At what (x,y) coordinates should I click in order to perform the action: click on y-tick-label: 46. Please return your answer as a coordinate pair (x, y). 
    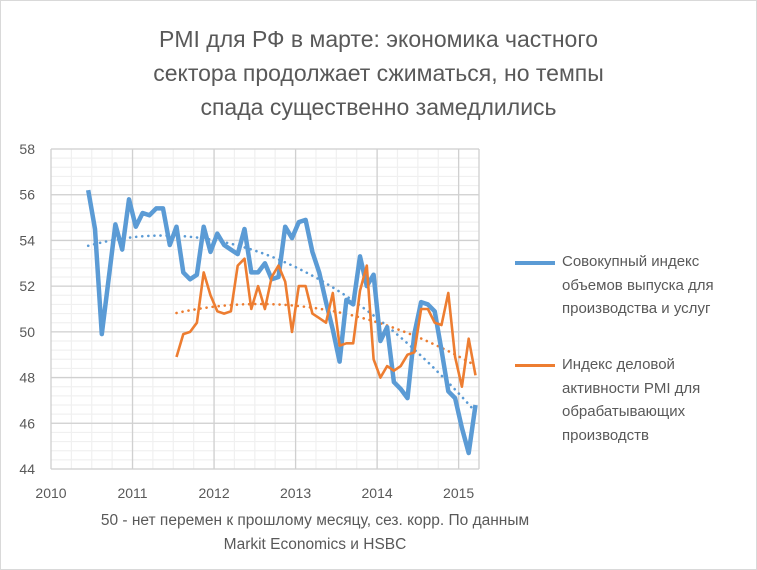
    Looking at the image, I should click on (27, 423).